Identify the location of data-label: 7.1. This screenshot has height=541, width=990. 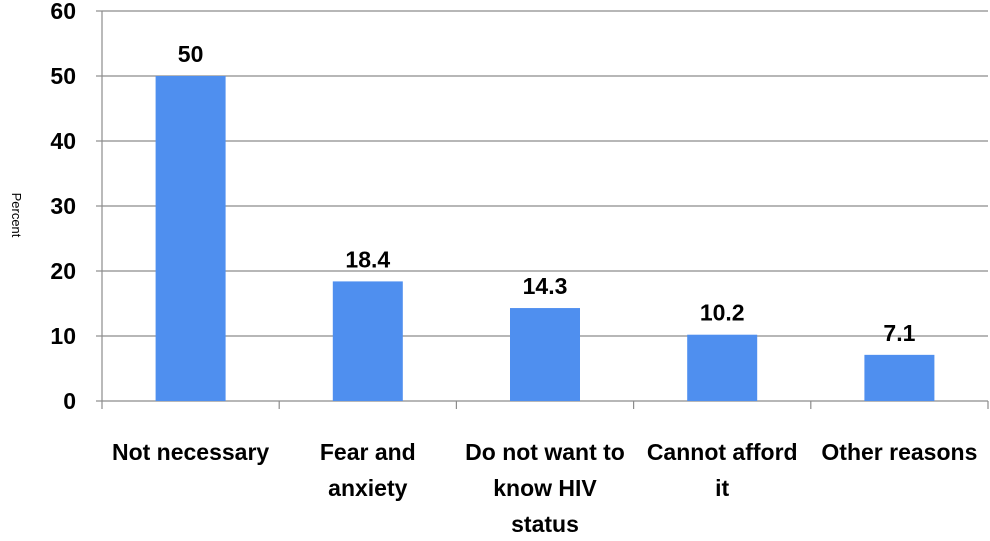
(899, 333).